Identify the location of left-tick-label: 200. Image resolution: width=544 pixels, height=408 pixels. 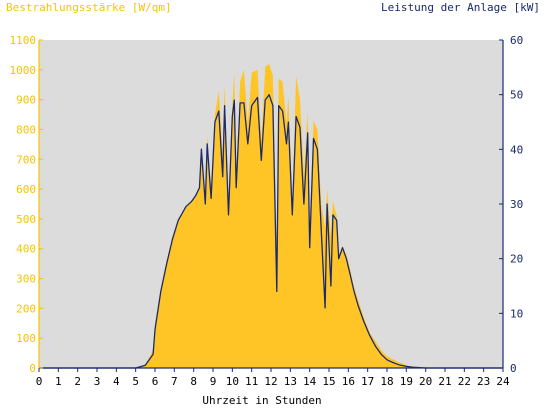
(26, 308).